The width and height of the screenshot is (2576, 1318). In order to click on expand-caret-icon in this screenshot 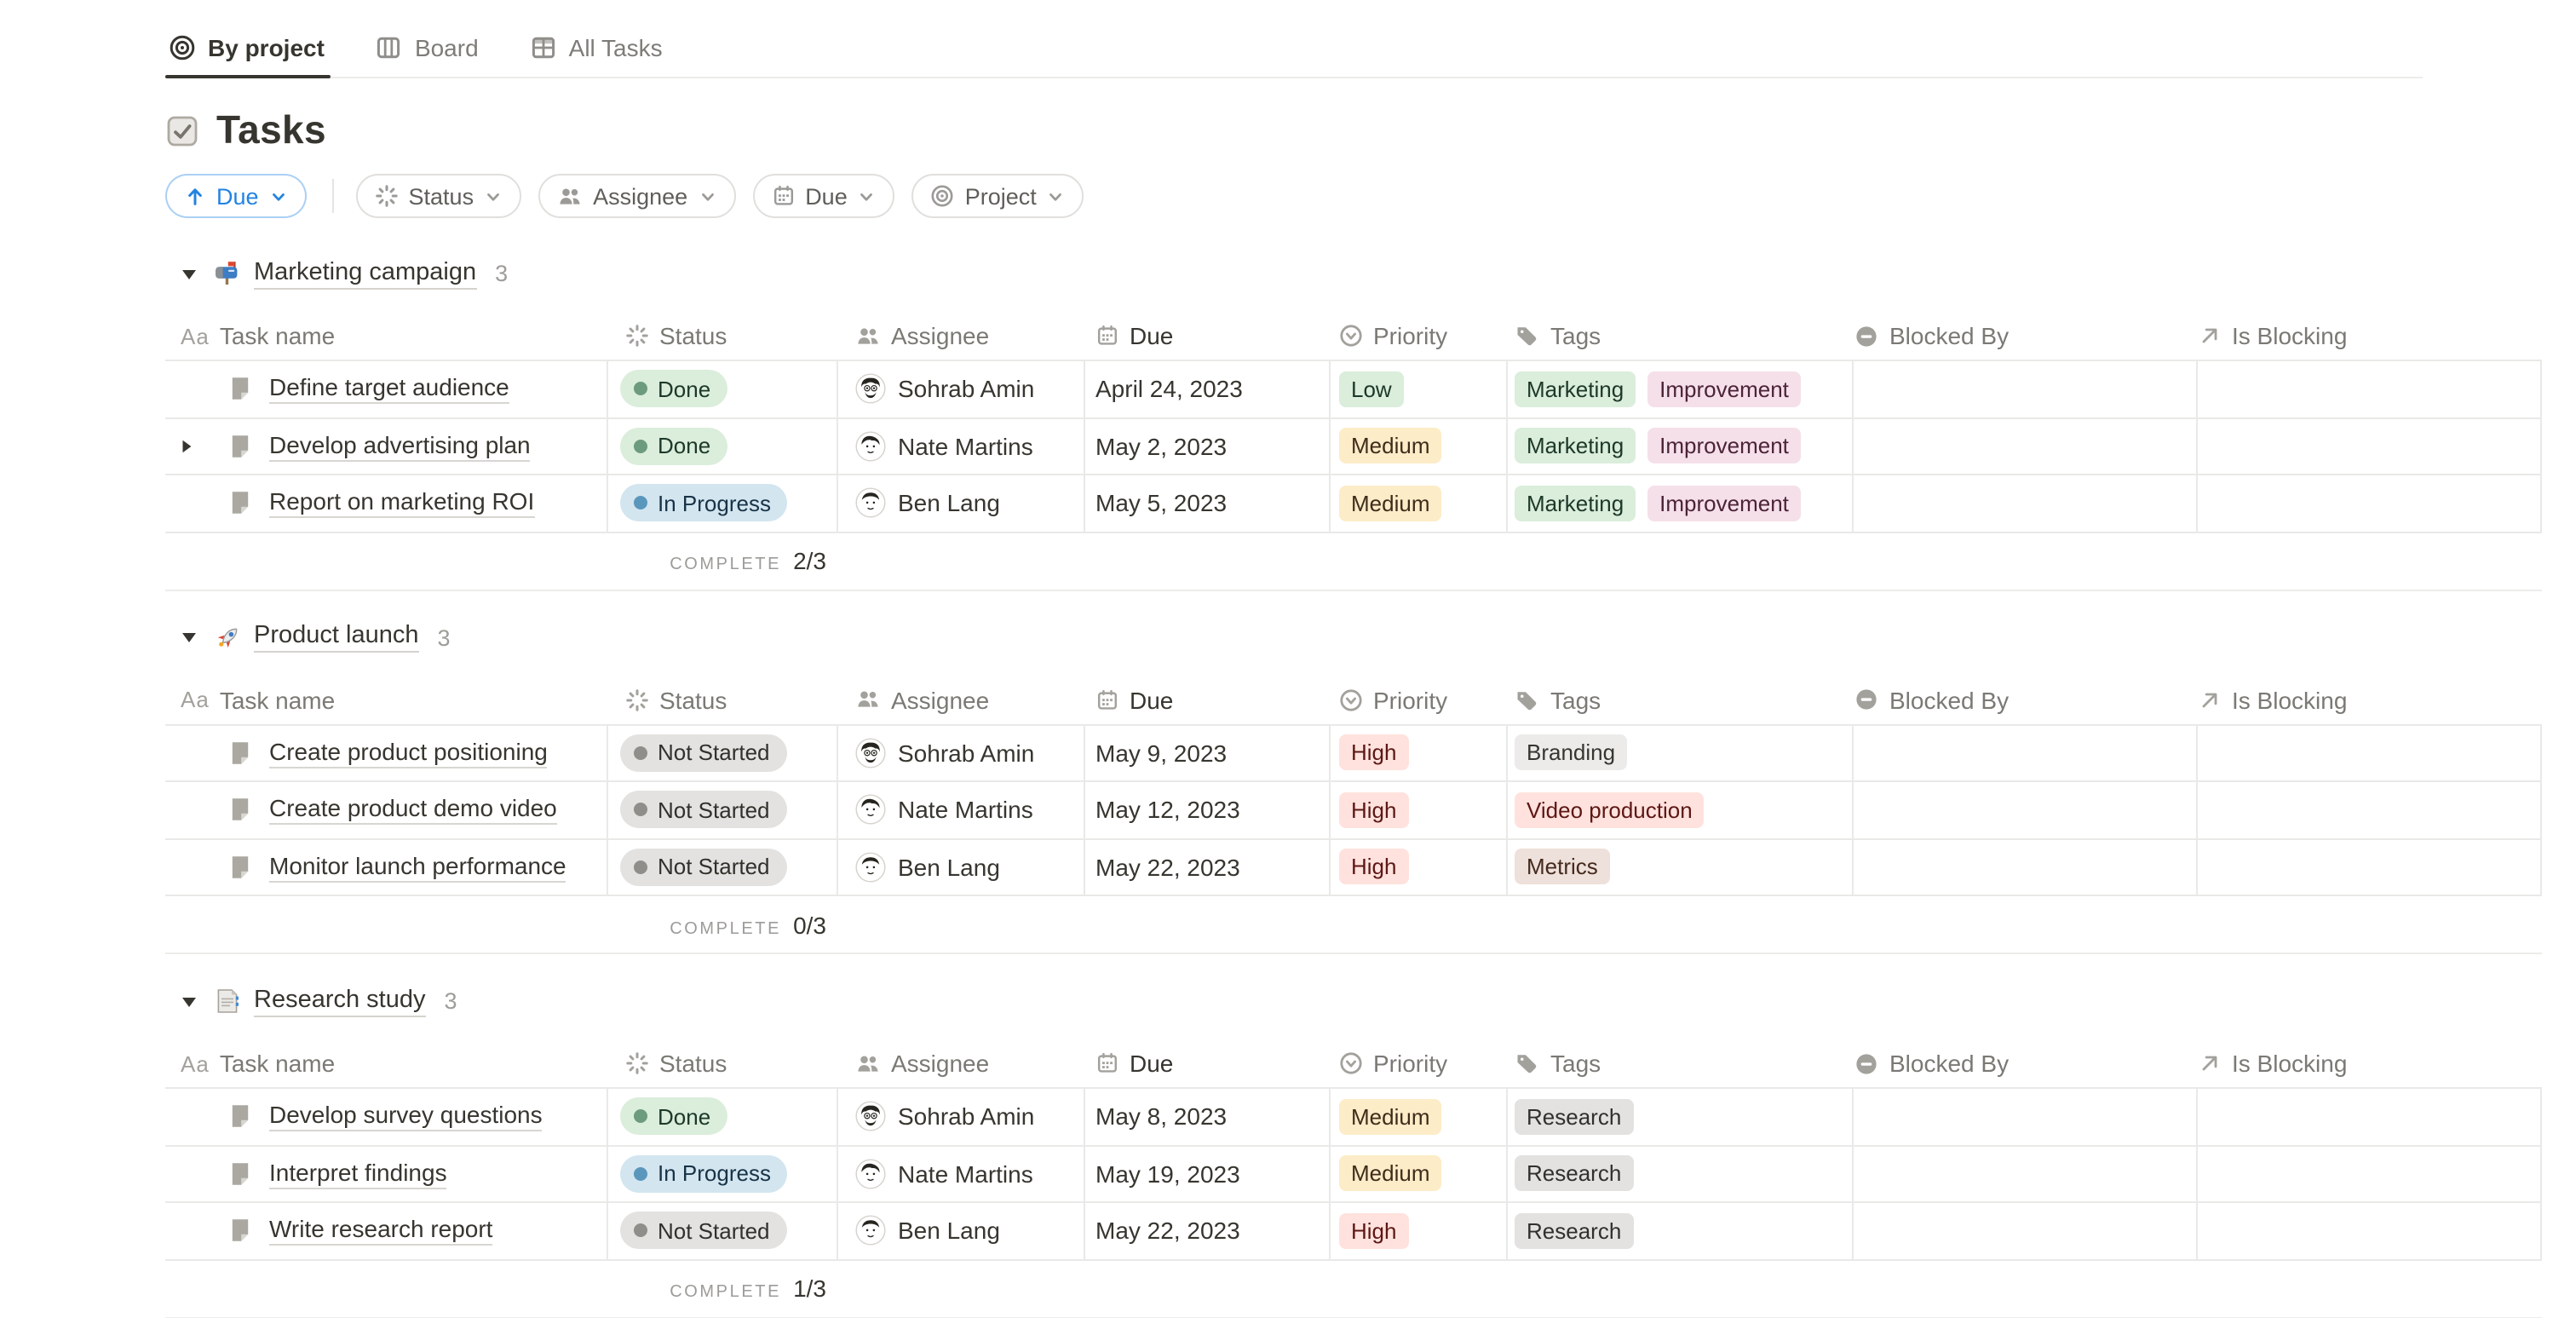, I will do `click(187, 446)`.